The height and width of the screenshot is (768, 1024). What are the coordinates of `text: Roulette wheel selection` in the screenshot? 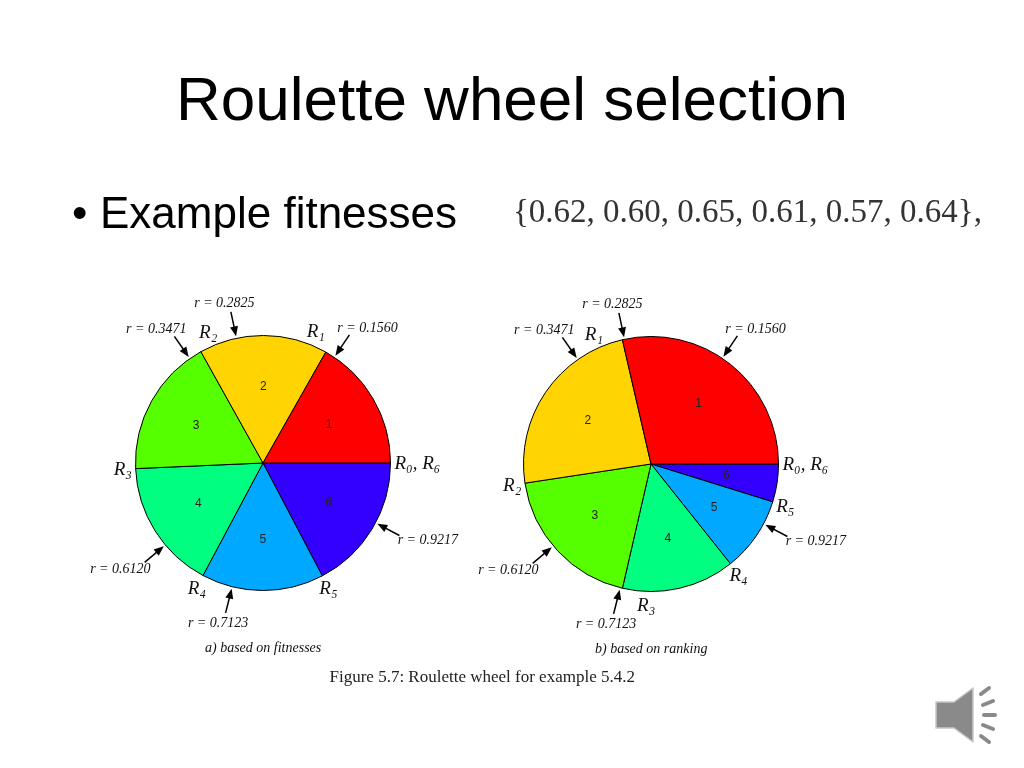 It's located at (512, 99).